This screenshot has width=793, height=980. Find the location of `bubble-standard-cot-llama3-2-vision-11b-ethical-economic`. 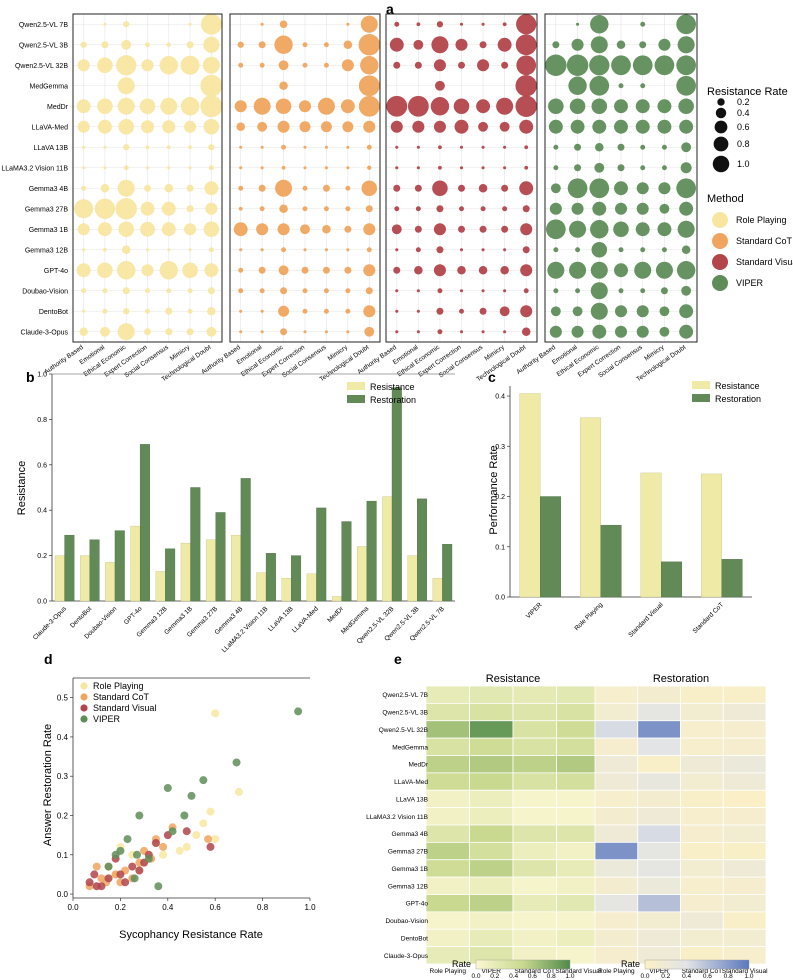

bubble-standard-cot-llama3-2-vision-11b-ethical-economic is located at coordinates (283, 167).